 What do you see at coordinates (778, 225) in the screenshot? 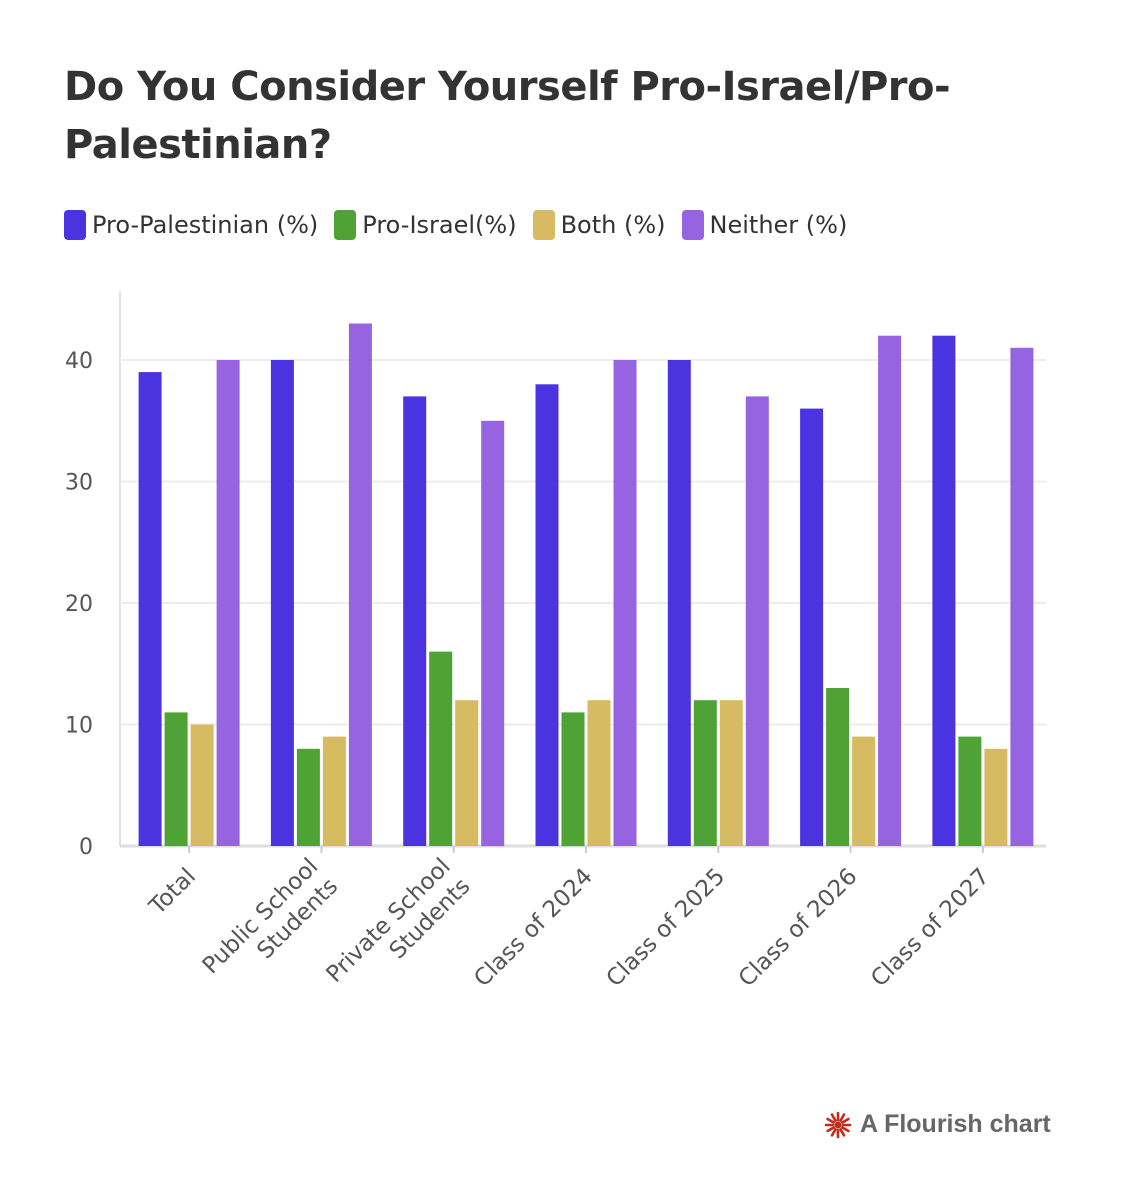
I see `legend-label-neither: Neither (%)` at bounding box center [778, 225].